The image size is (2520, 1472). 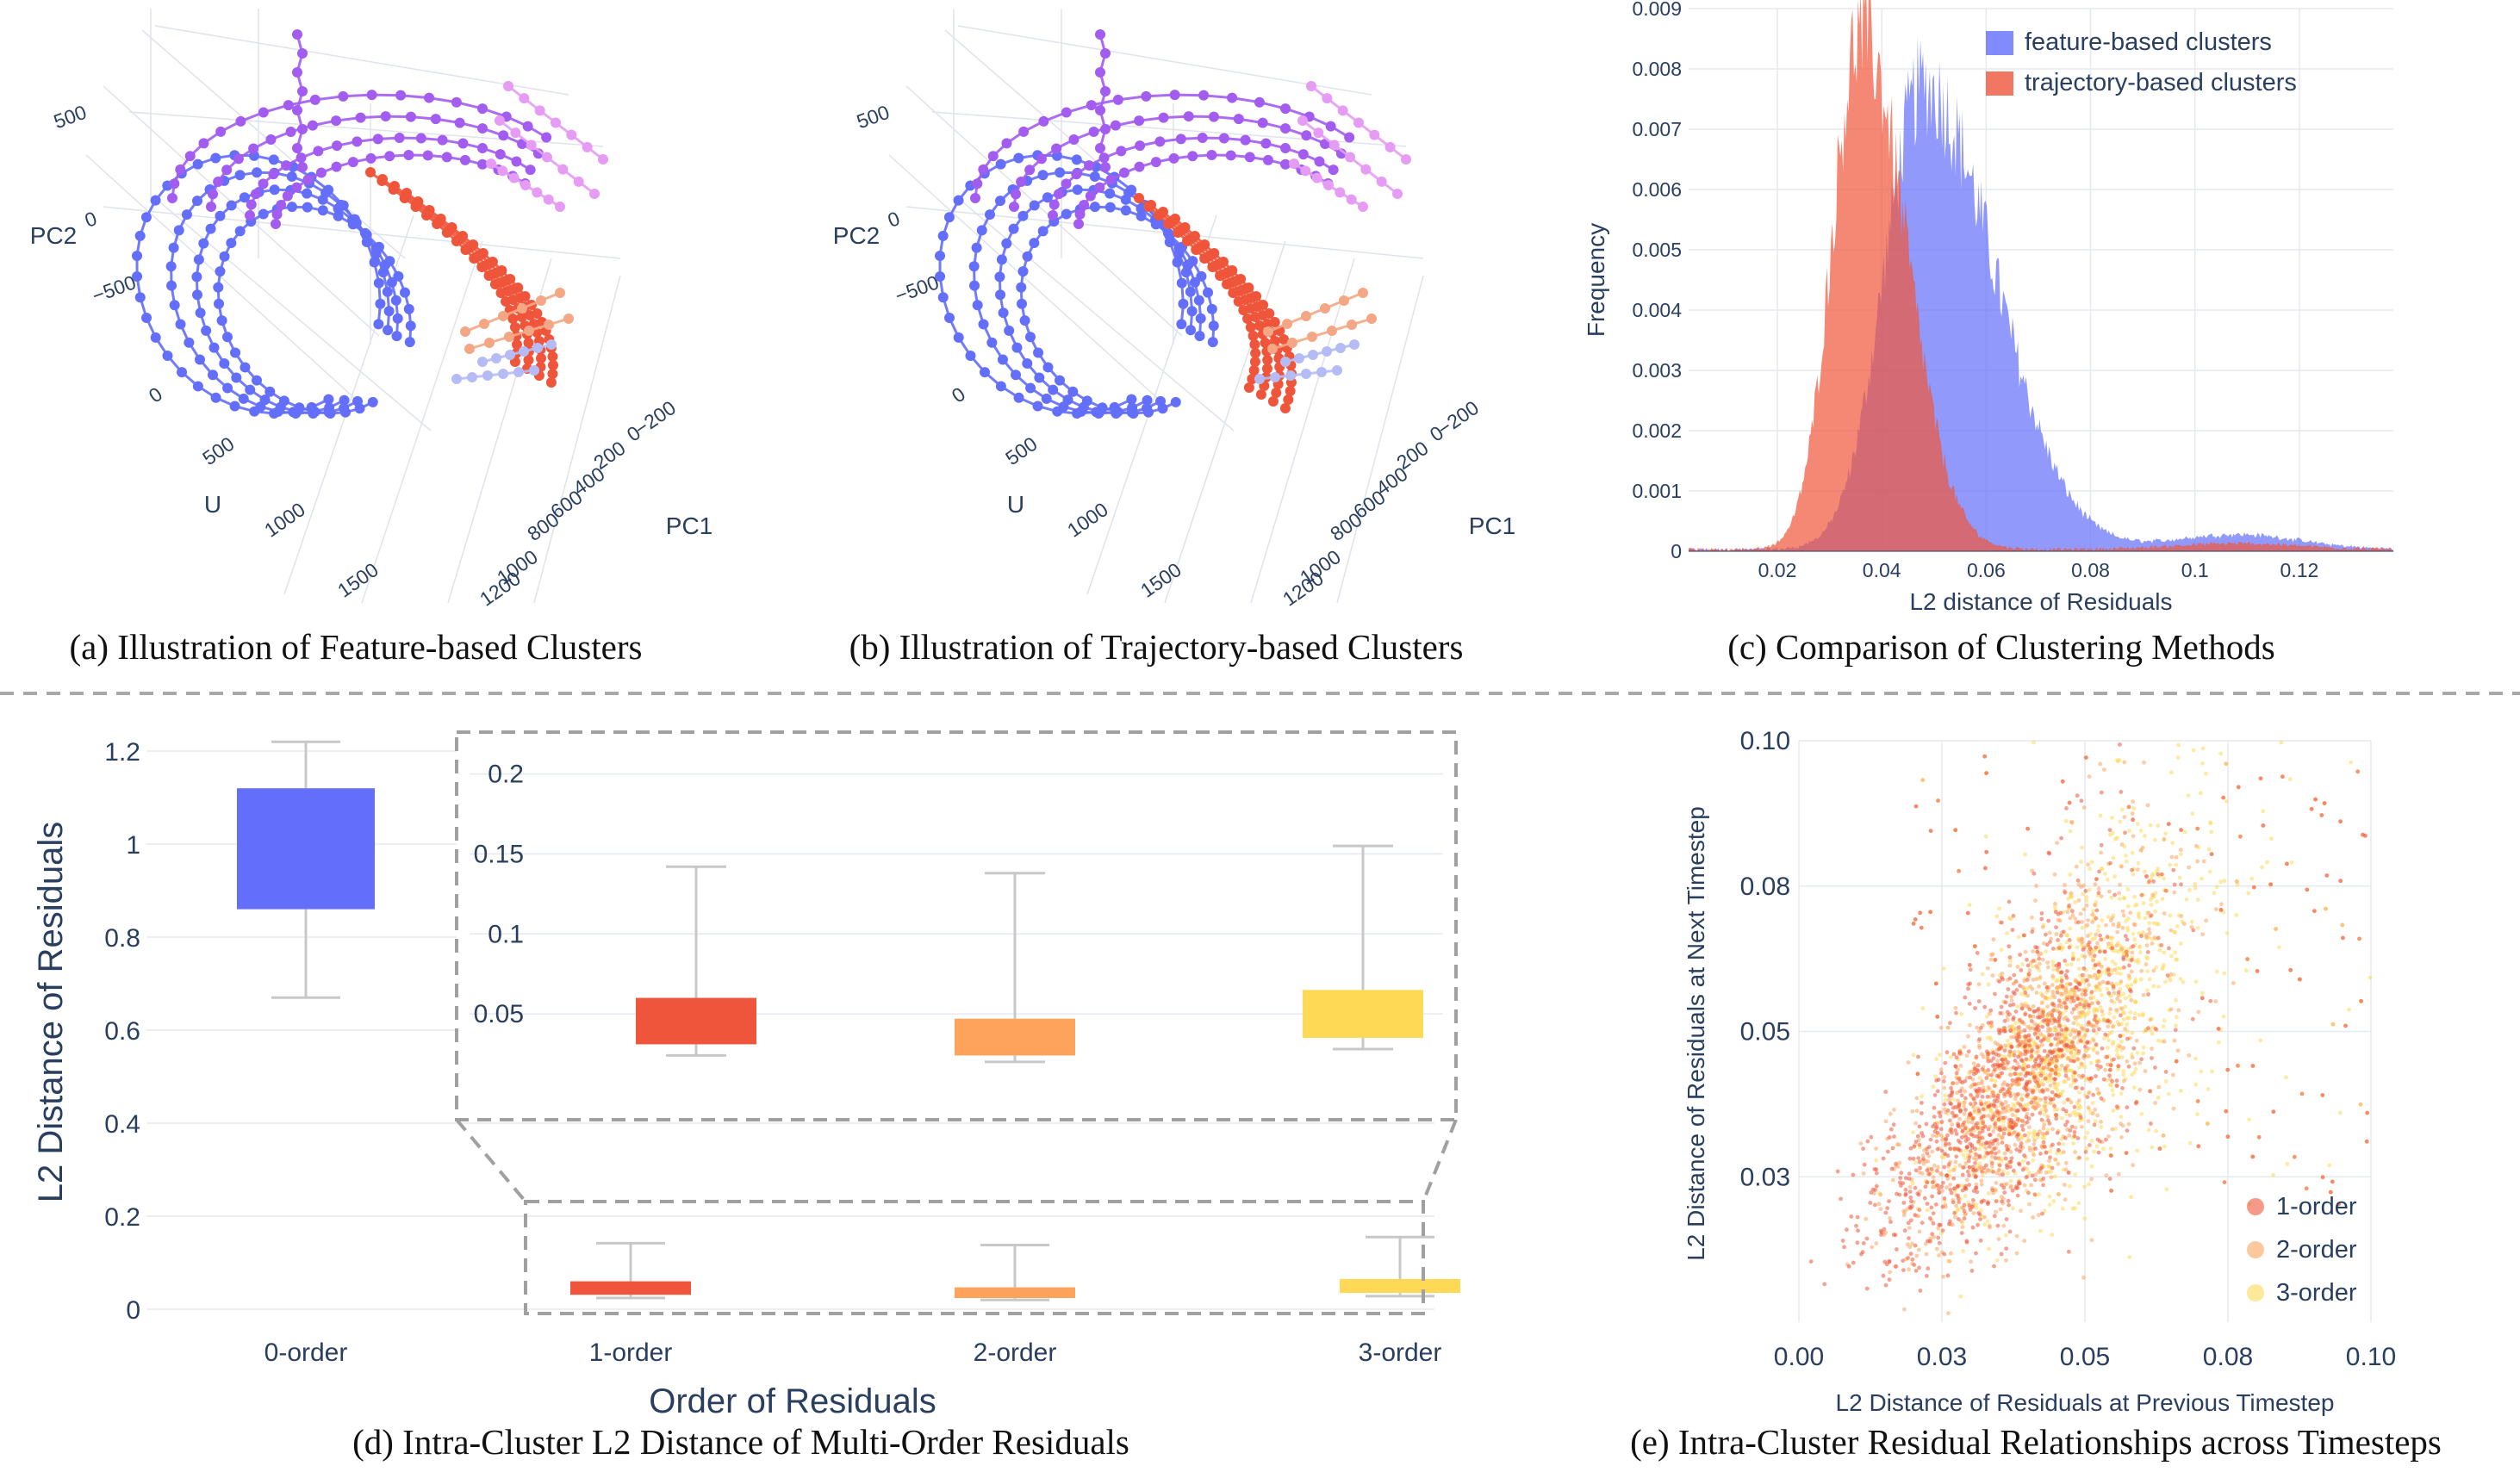 What do you see at coordinates (156, 337) in the screenshot?
I see `blue-trajectory-1-marker` at bounding box center [156, 337].